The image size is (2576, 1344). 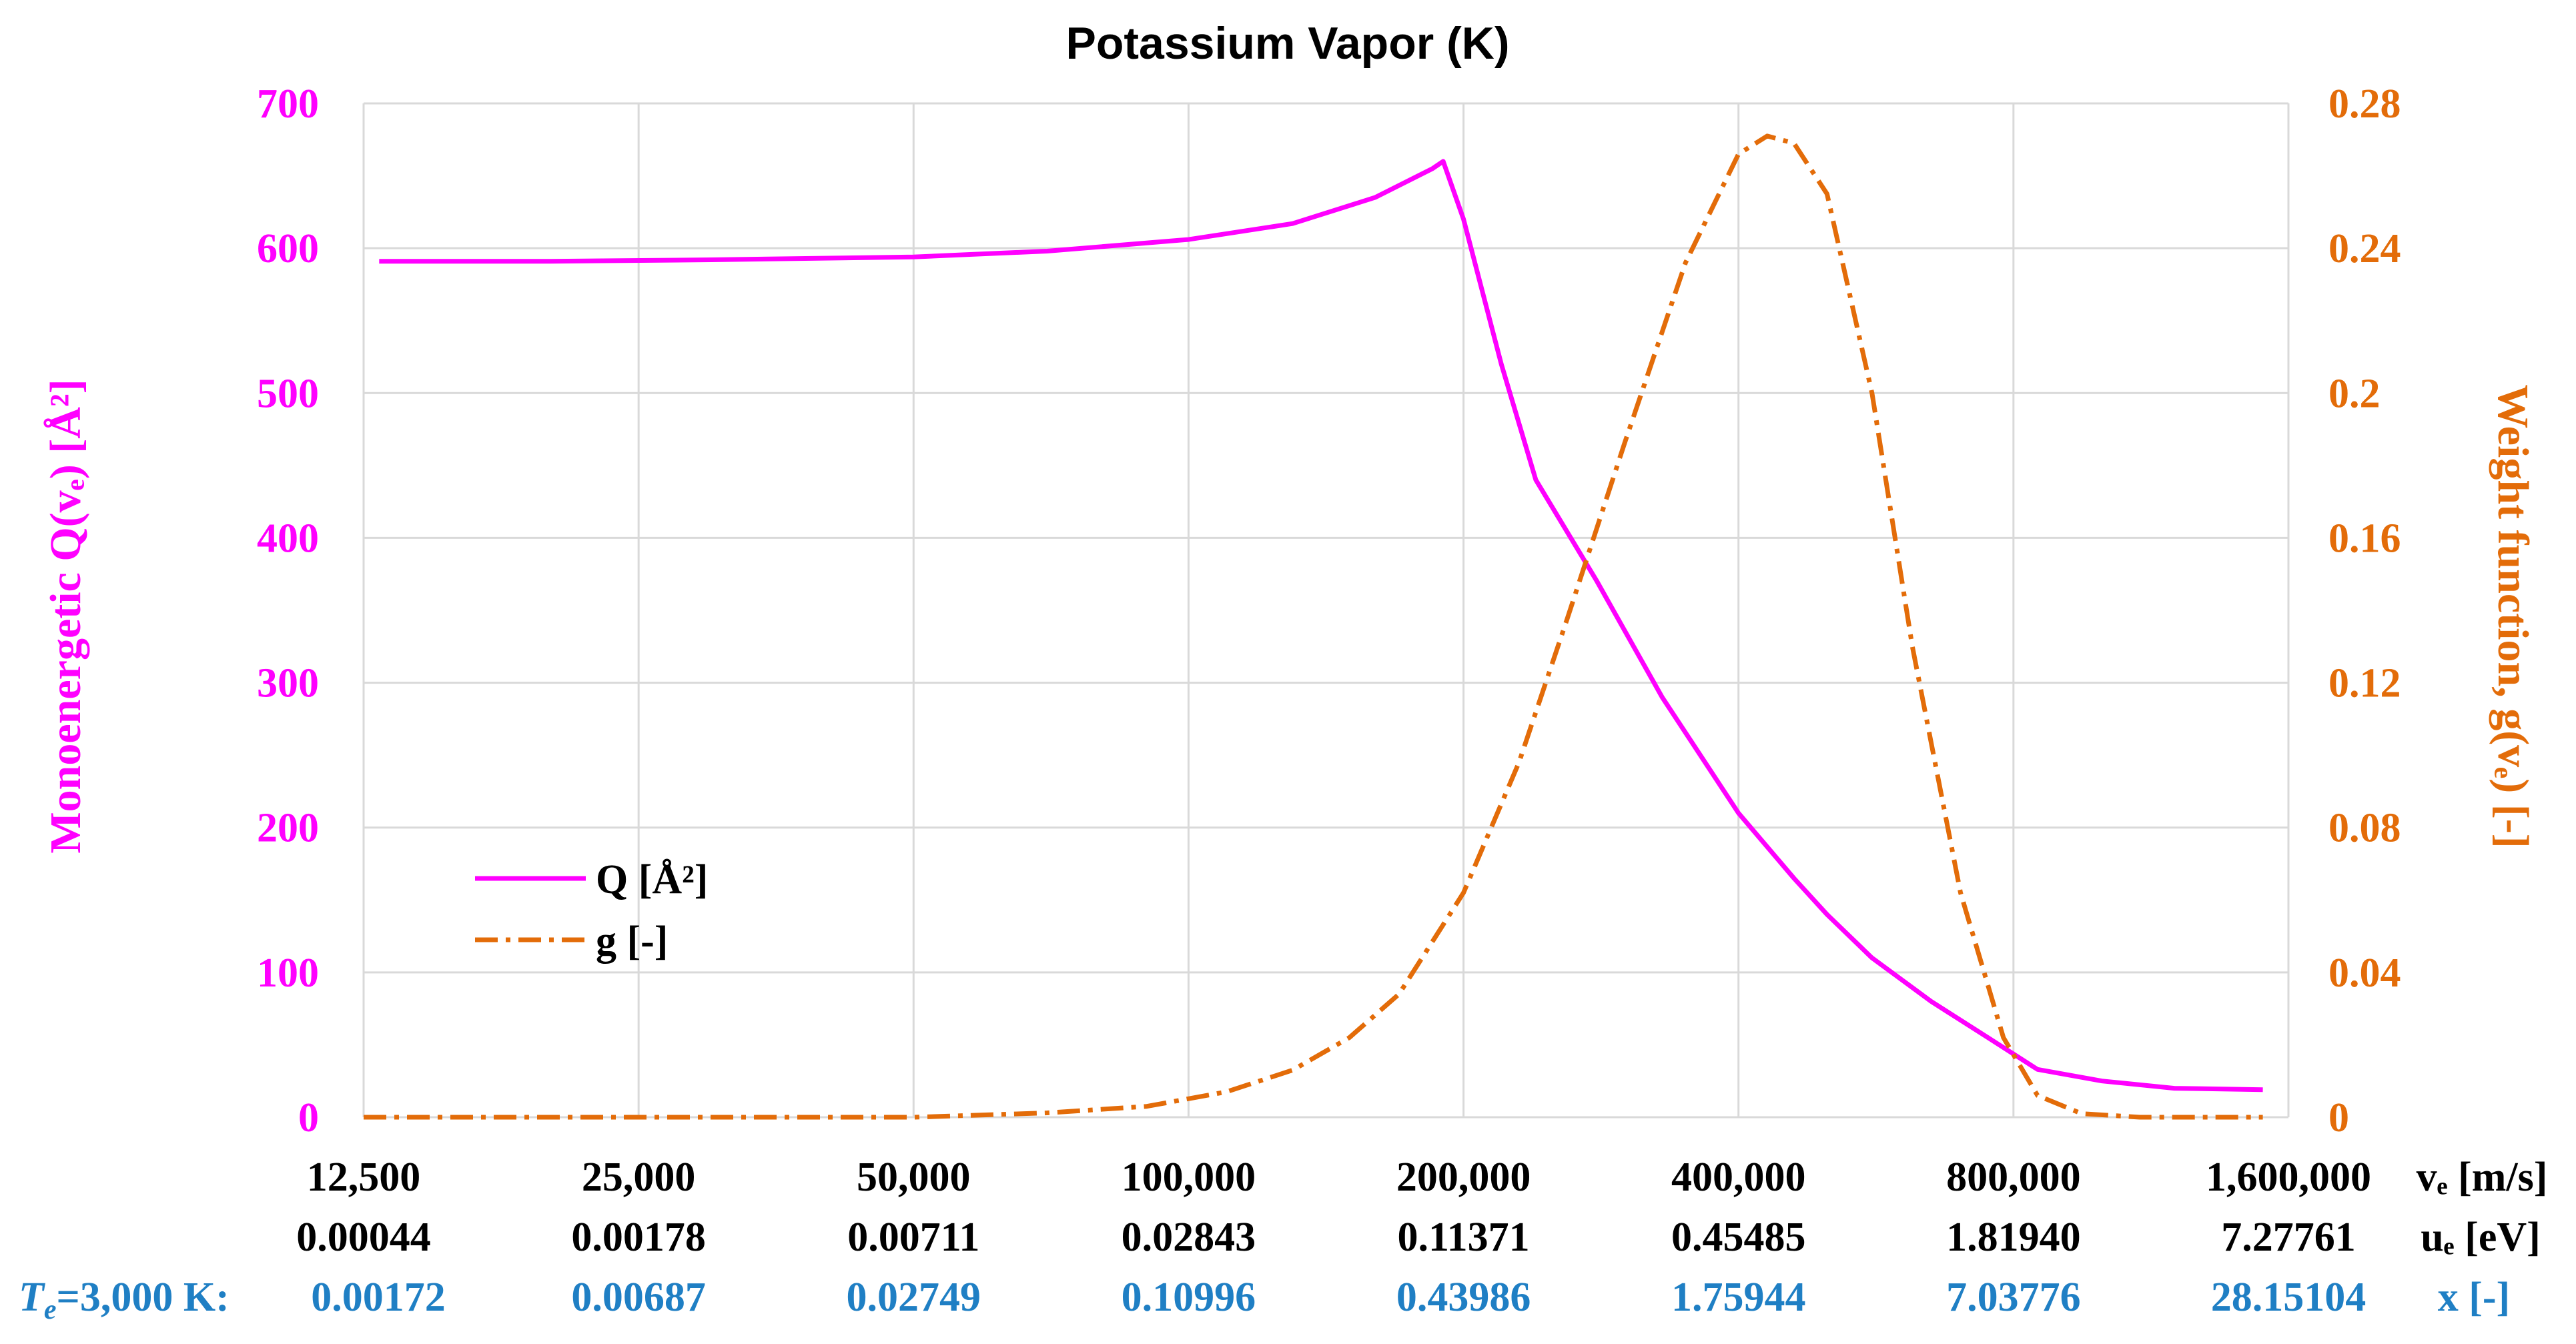 What do you see at coordinates (288, 104) in the screenshot?
I see `y-left-tick-label: 700` at bounding box center [288, 104].